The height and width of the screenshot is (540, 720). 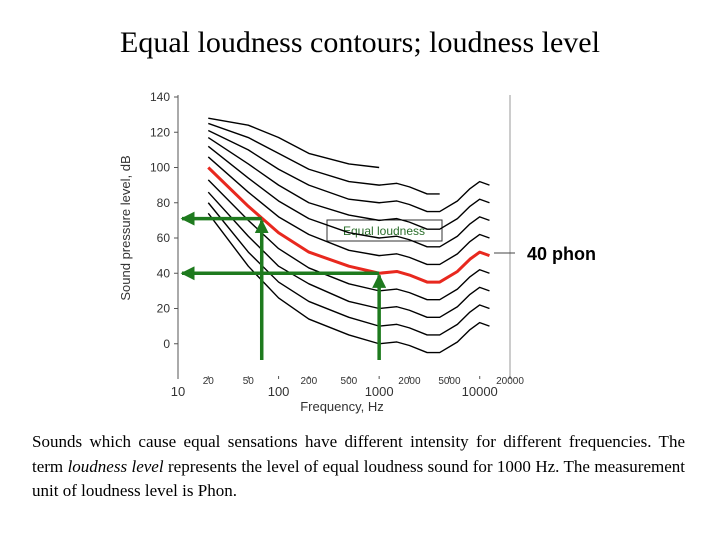 I want to click on y-tick-label: 40, so click(x=164, y=273).